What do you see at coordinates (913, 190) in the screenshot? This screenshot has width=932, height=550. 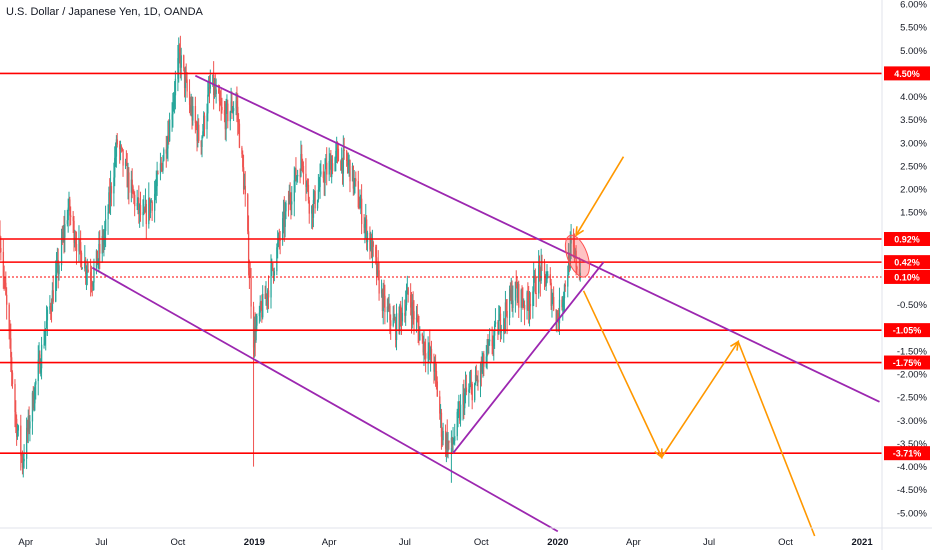 I see `y-tick-label: 2.00%` at bounding box center [913, 190].